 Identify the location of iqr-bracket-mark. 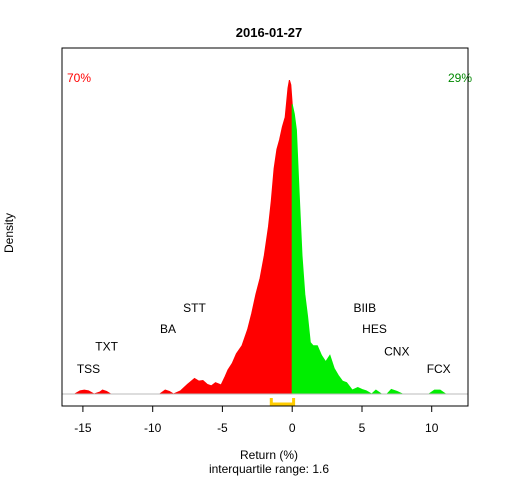
(282, 402).